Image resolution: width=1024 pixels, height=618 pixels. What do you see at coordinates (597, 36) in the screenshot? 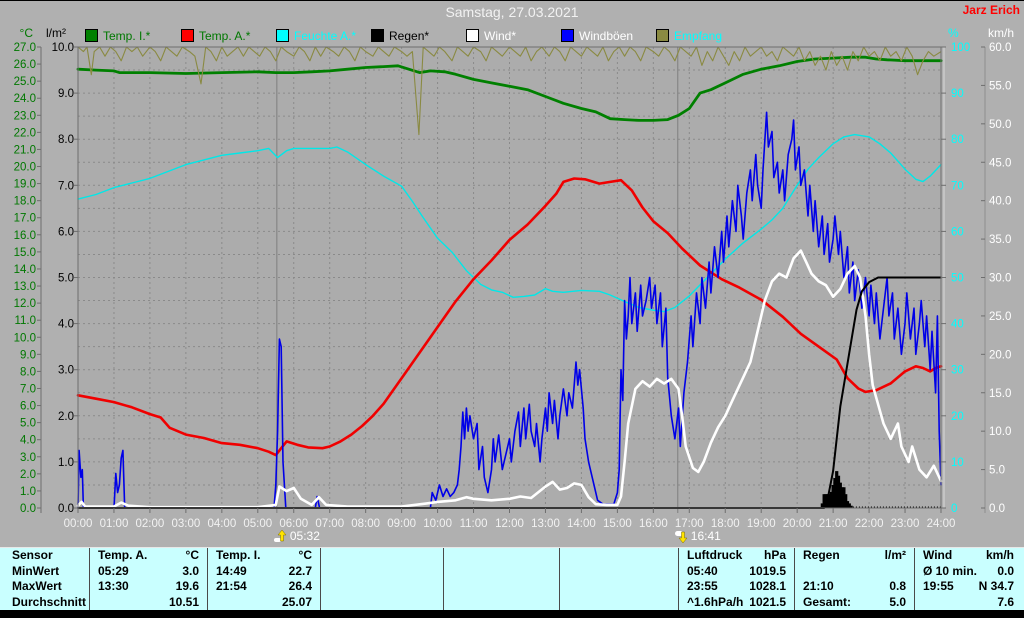
I see `legend-item-windb-en: Windböen` at bounding box center [597, 36].